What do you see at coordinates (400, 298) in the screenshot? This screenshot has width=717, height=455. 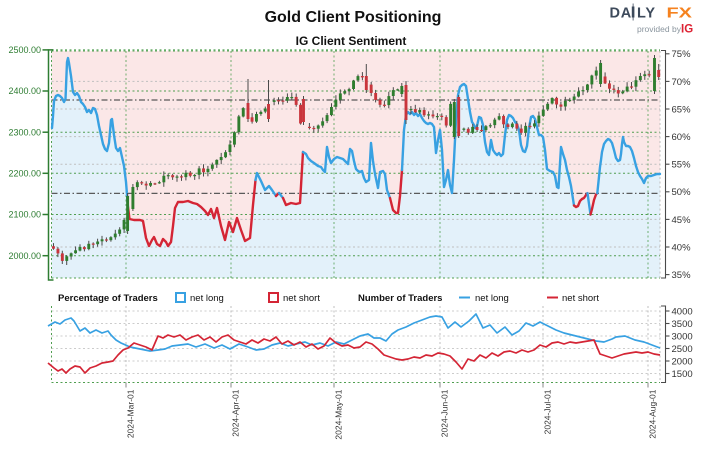 I see `svg-text: Number of Traders` at bounding box center [400, 298].